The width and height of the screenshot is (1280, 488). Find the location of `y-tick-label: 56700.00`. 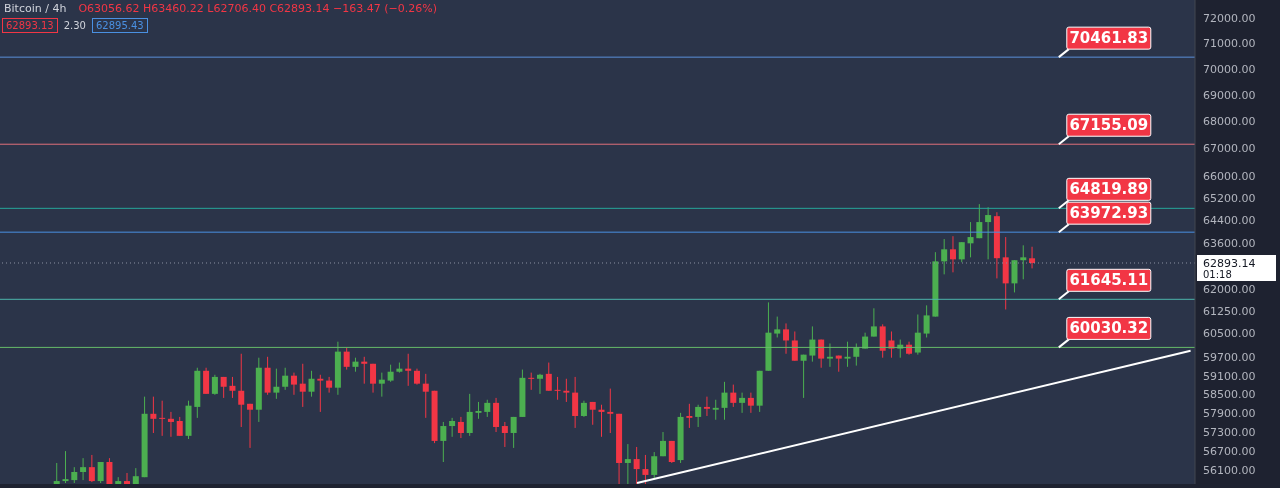

y-tick-label: 56700.00 is located at coordinates (1229, 451).